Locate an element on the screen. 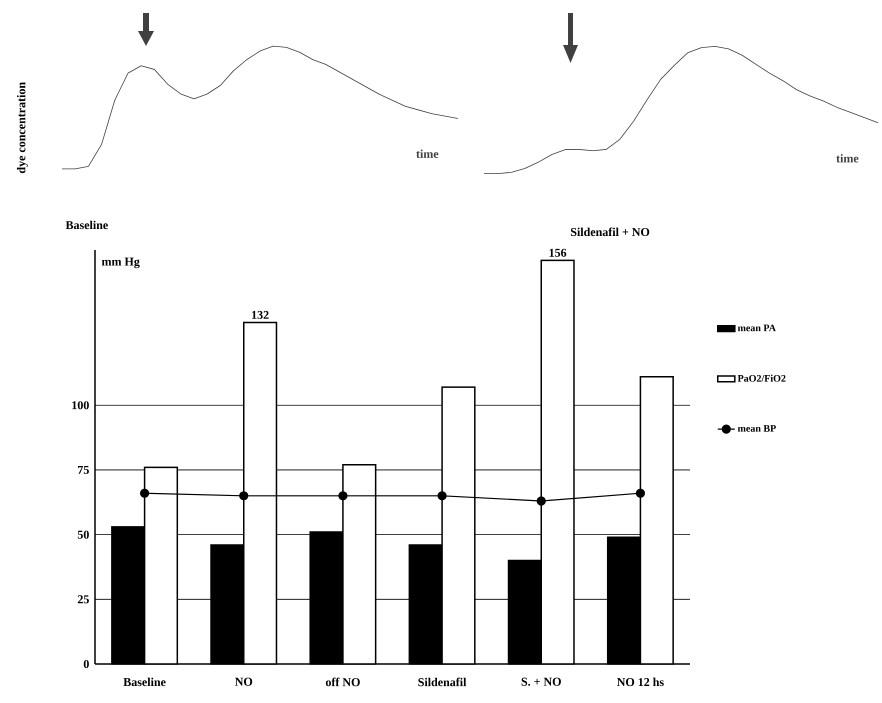 This screenshot has width=882, height=703. legend-label: mean BP is located at coordinates (757, 428).